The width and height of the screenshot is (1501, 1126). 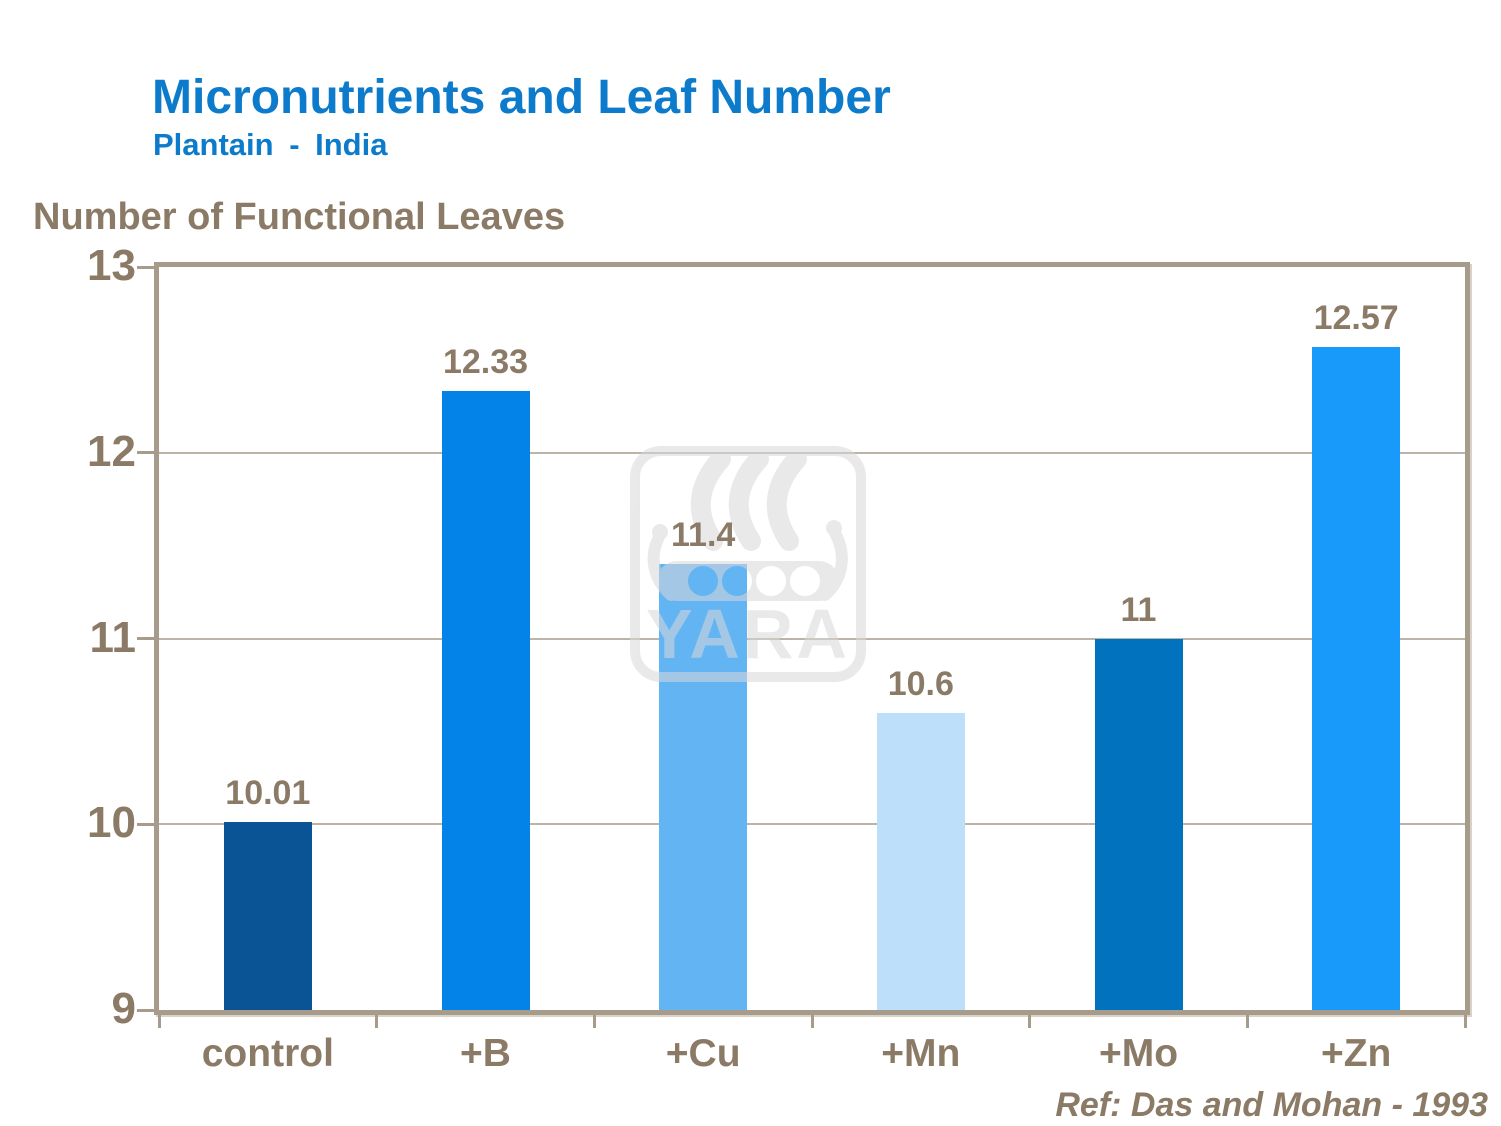 I want to click on y-tick-label-13: 13, so click(x=111, y=266).